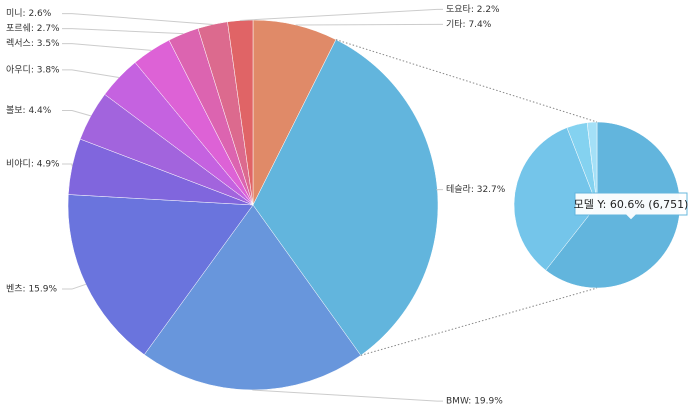 This screenshot has width=700, height=413. I want to click on data-label: 볼보: 4.4%, so click(29, 110).